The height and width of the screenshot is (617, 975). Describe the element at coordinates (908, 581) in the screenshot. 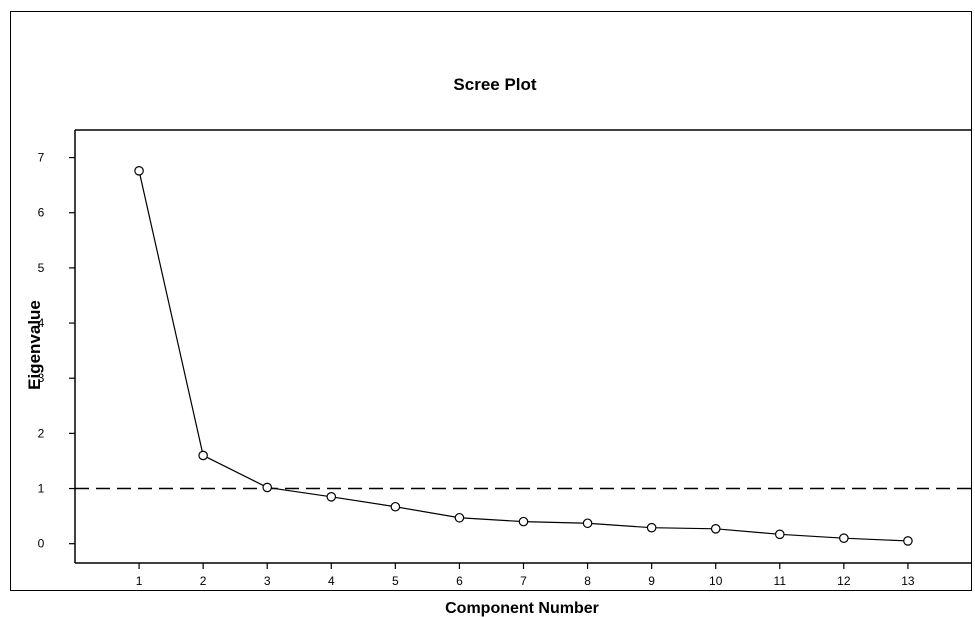

I see `x-tick-label: 13` at that location.